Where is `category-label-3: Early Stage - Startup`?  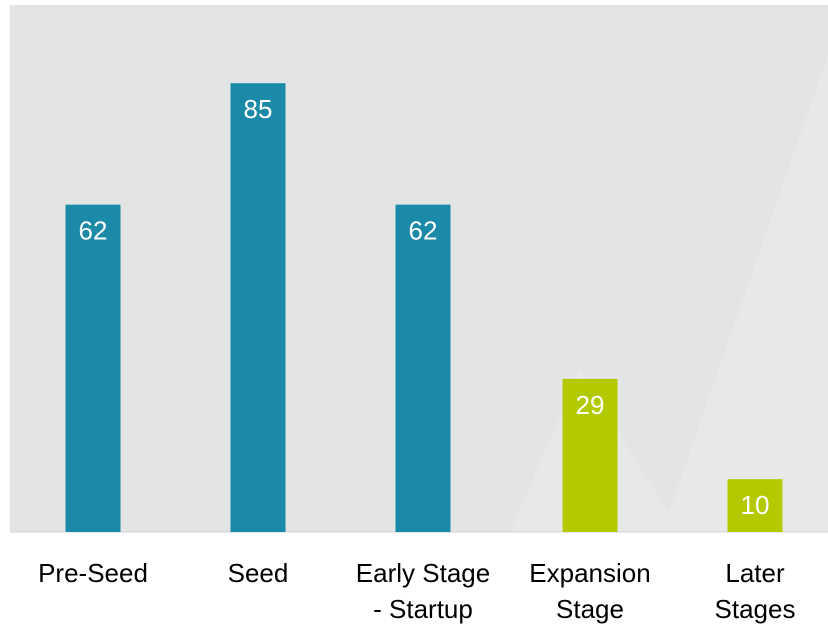
category-label-3: Early Stage - Startup is located at coordinates (423, 591).